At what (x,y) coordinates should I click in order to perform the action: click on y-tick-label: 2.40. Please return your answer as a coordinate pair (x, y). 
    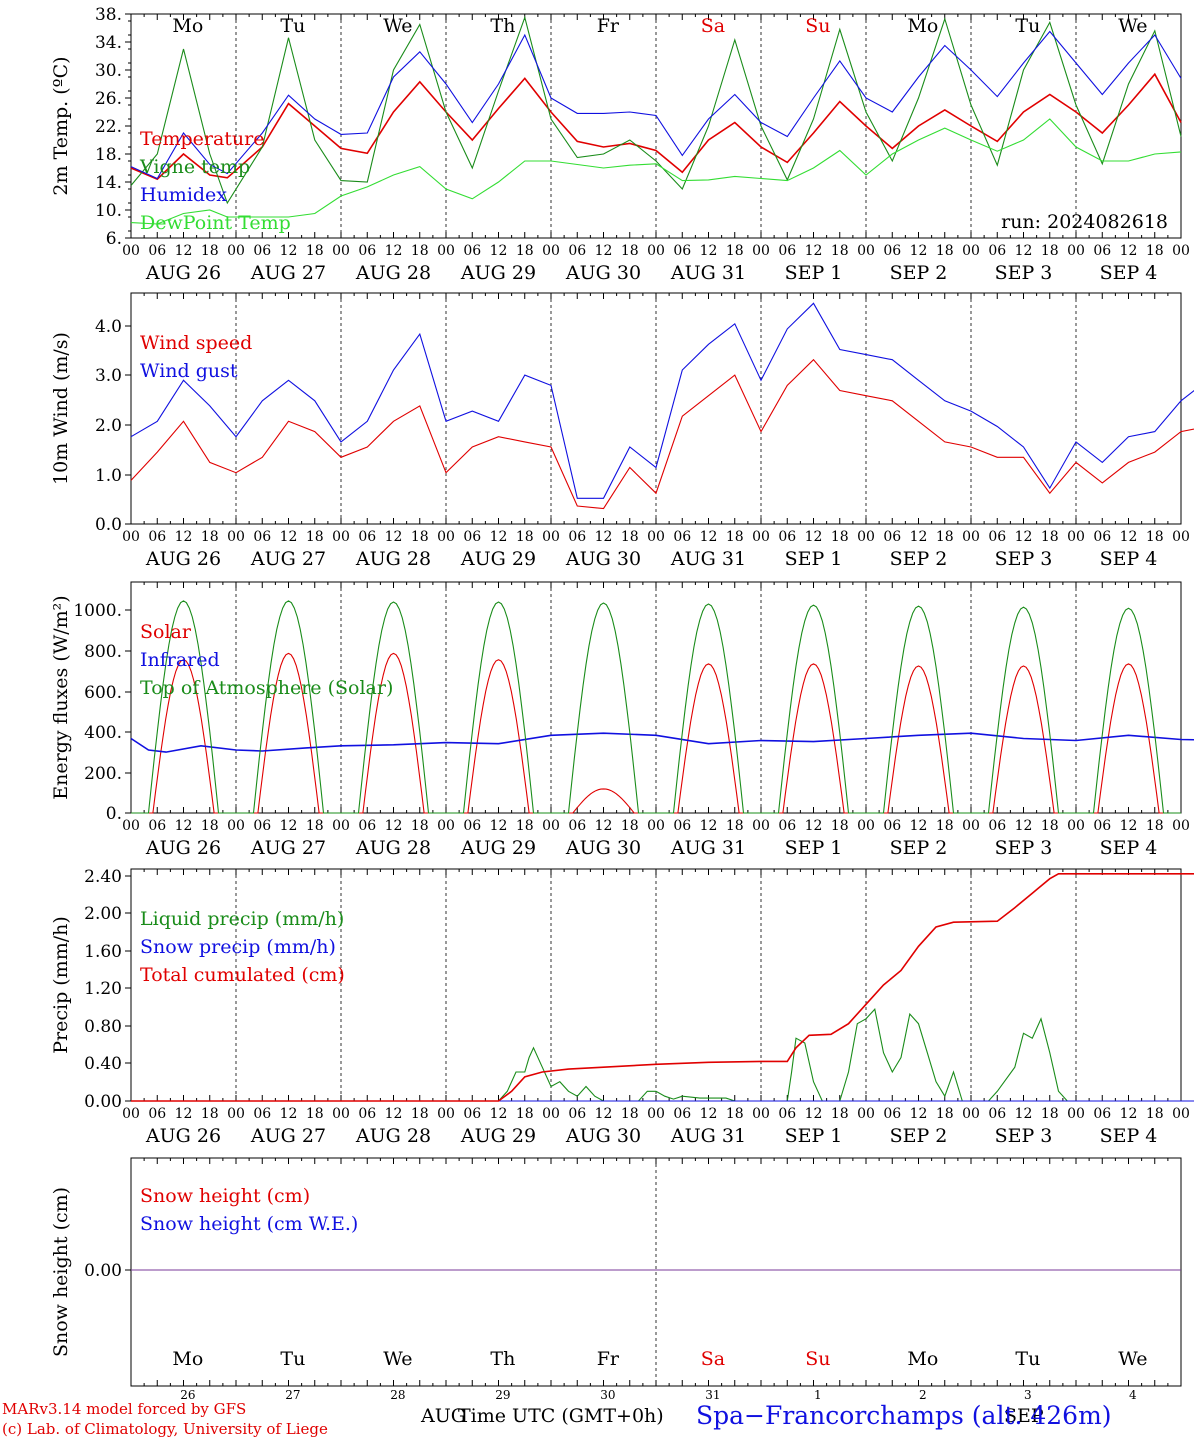
    Looking at the image, I should click on (103, 877).